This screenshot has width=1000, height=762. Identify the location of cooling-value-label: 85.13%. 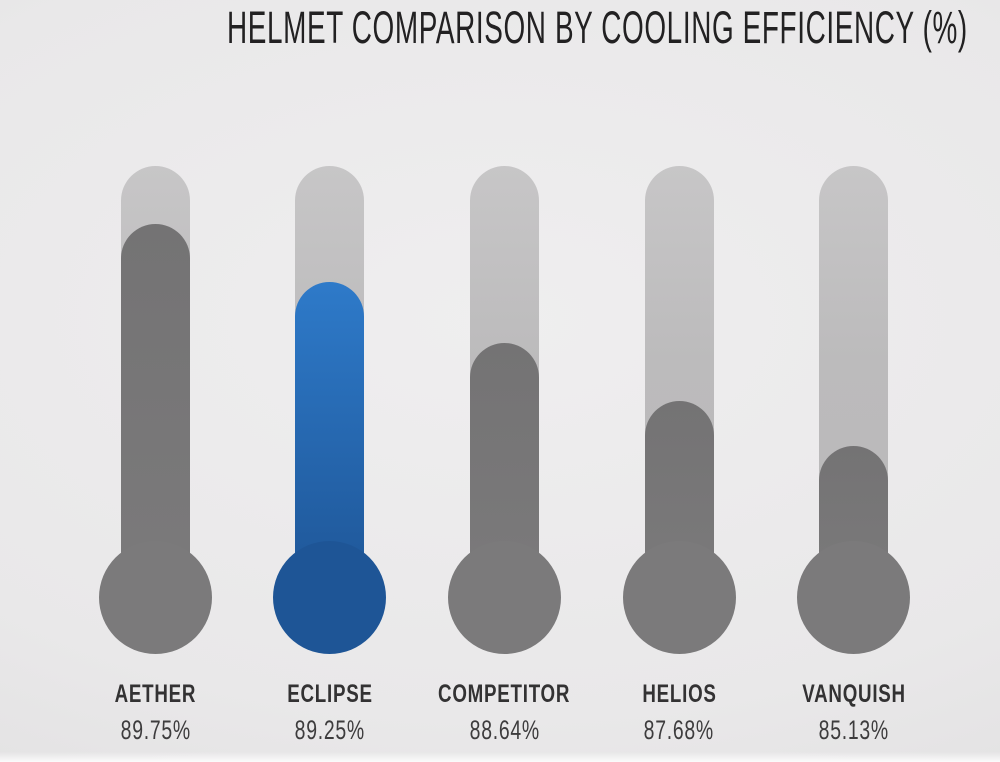
(853, 730).